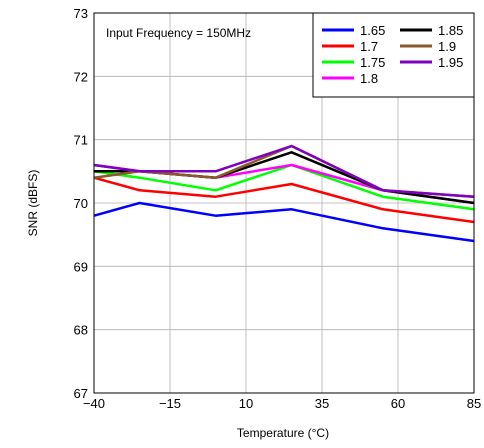 The height and width of the screenshot is (448, 484). Describe the element at coordinates (81, 140) in the screenshot. I see `y-tick-label: 71` at that location.